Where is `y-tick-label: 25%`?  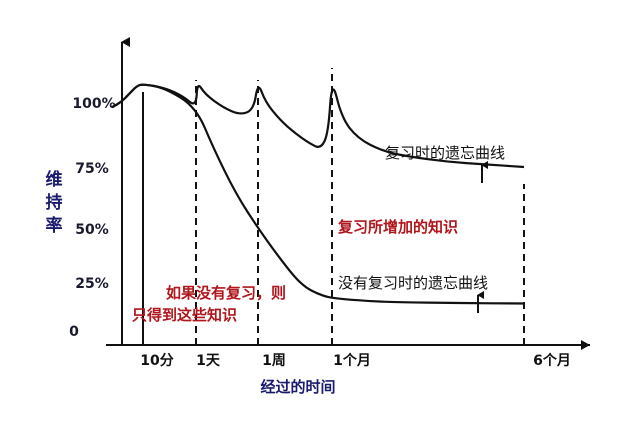
y-tick-label: 25% is located at coordinates (92, 284).